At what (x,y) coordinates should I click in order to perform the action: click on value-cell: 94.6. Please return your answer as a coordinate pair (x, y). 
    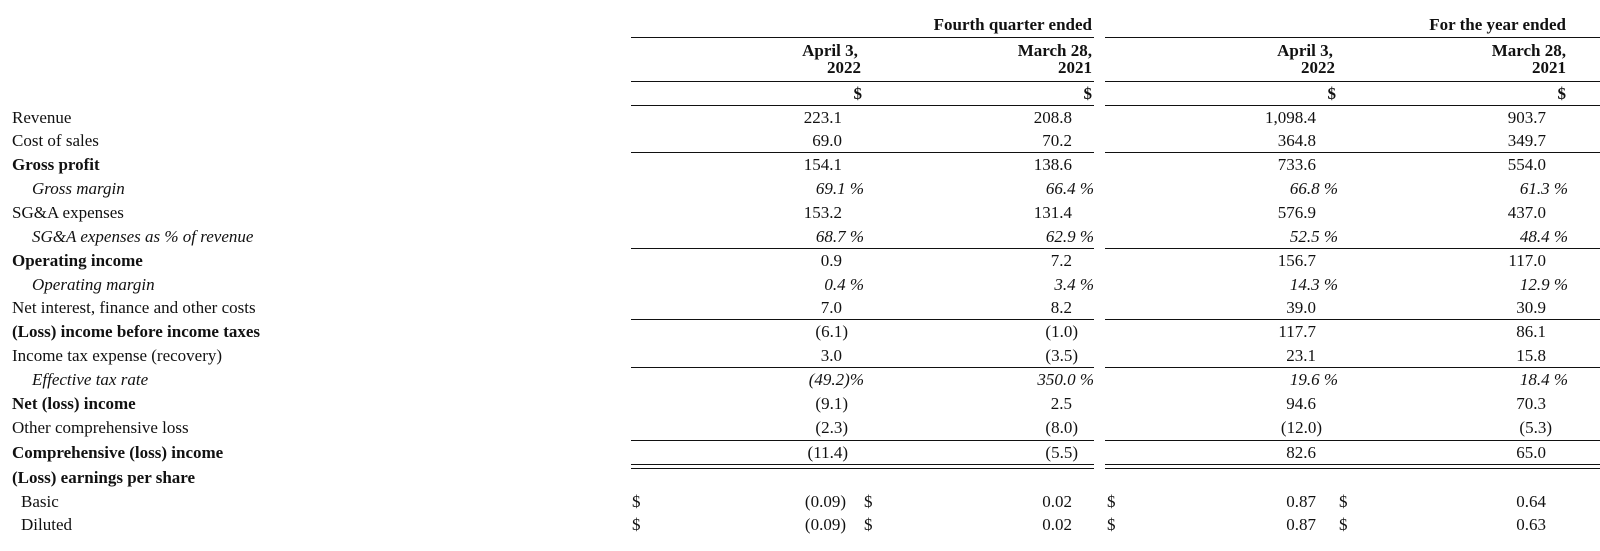
    Looking at the image, I should click on (1301, 403).